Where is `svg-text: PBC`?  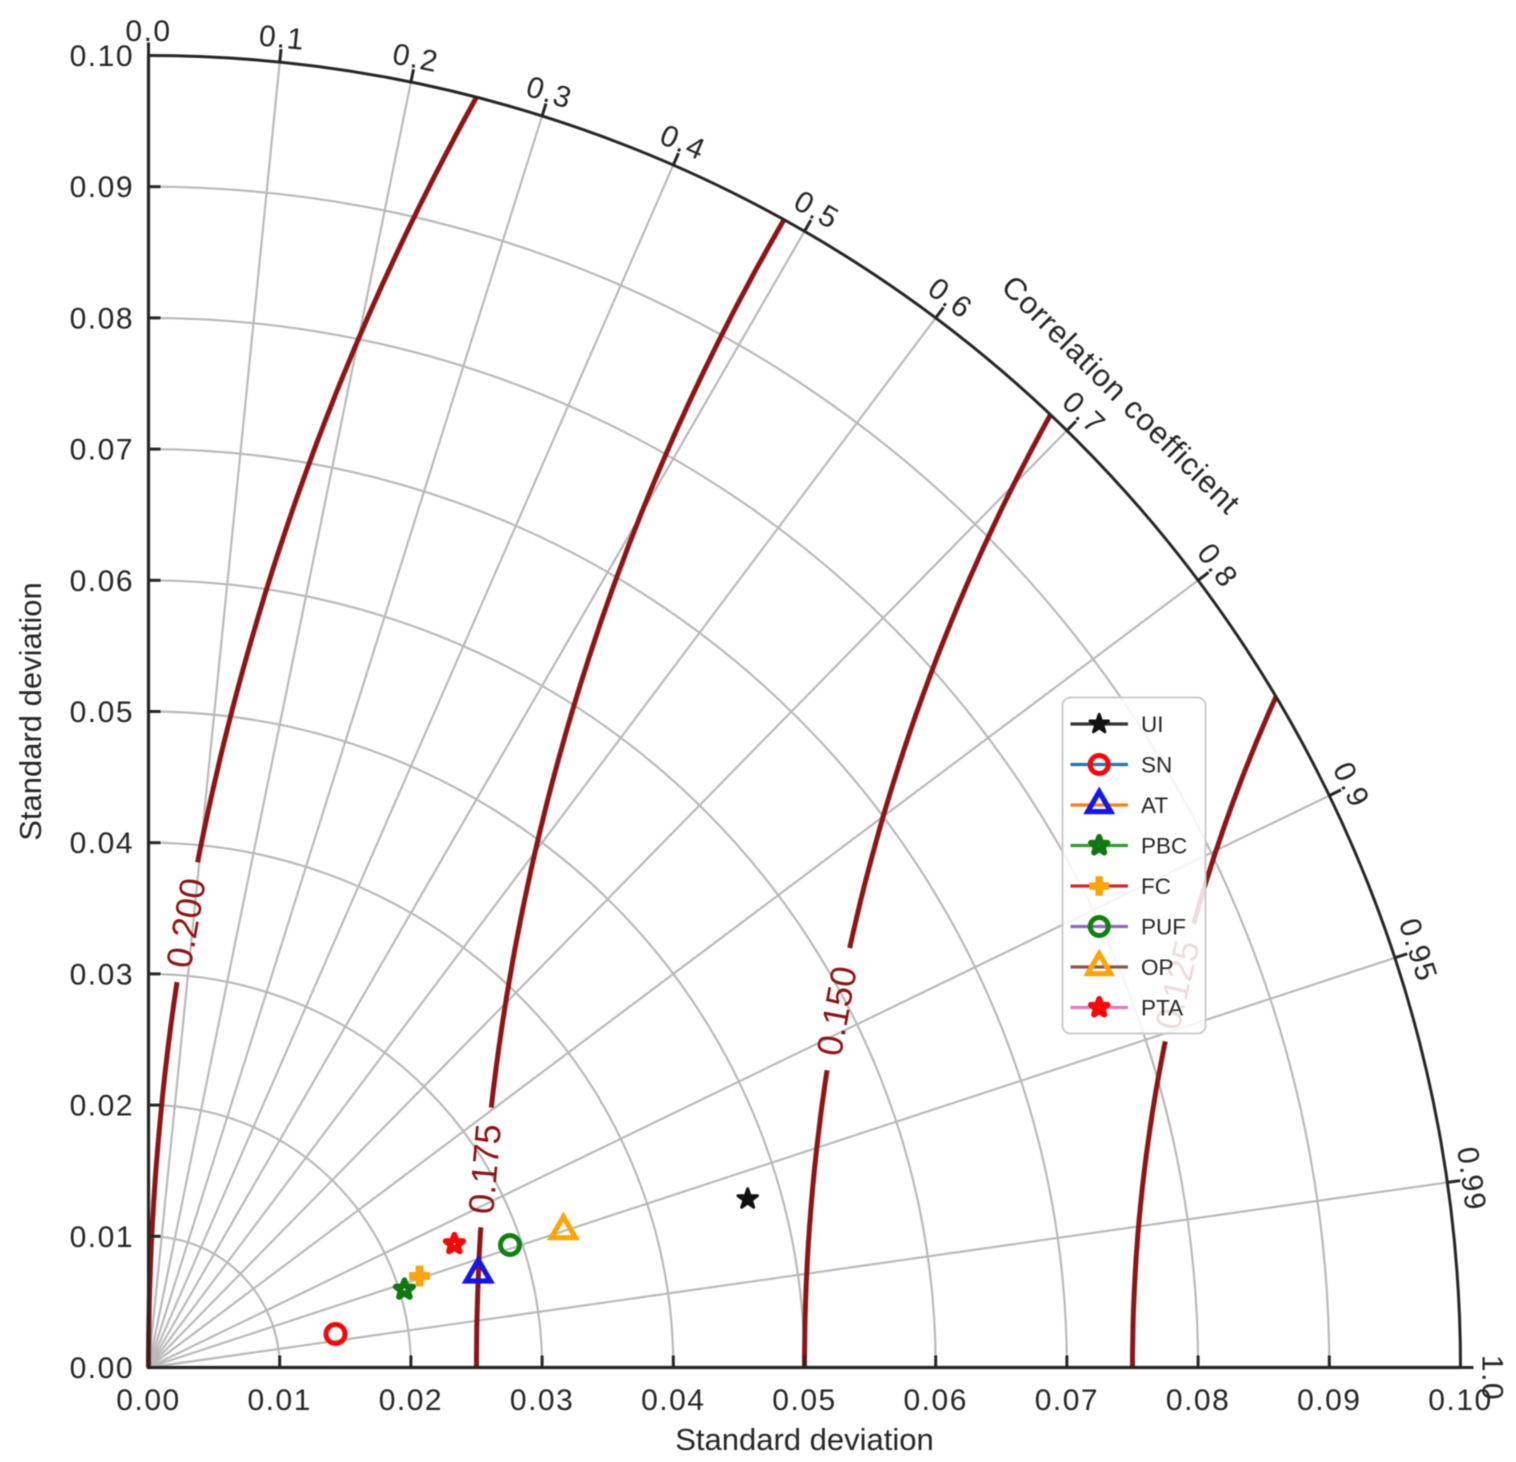
svg-text: PBC is located at coordinates (1164, 846).